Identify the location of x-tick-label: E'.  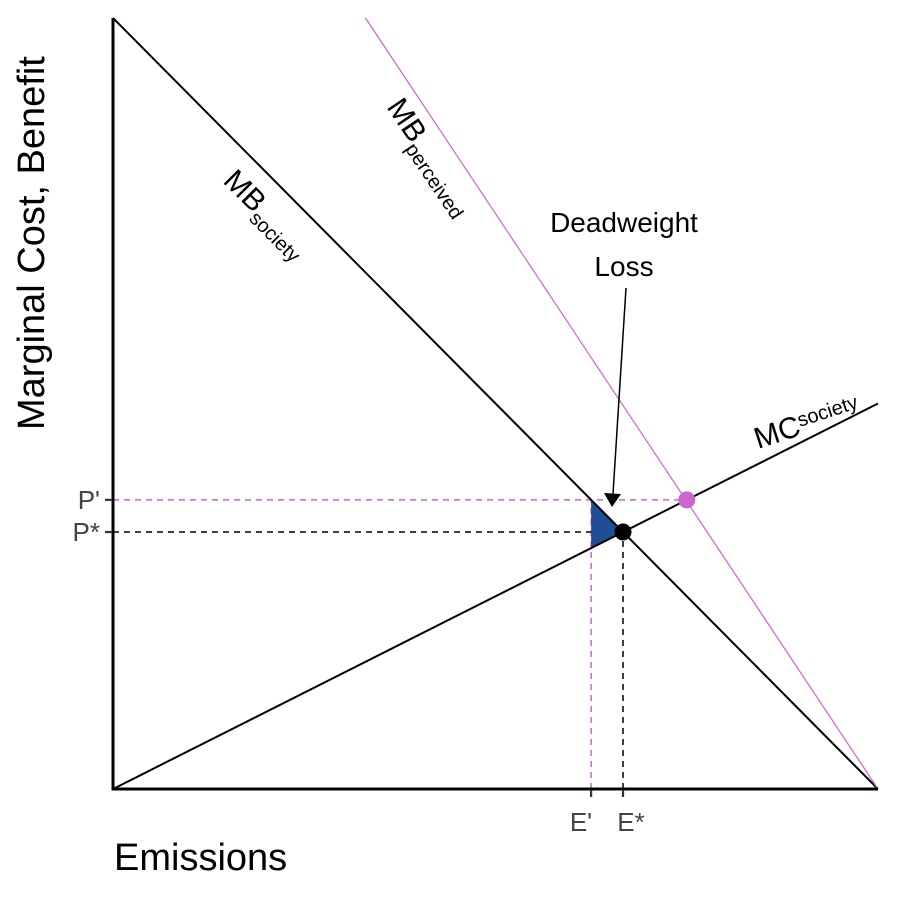
(581, 822).